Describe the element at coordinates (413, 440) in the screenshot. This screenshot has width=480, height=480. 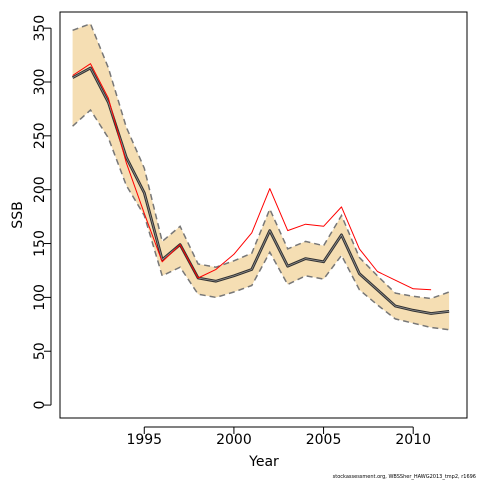
I see `x-tick-label: 2010` at that location.